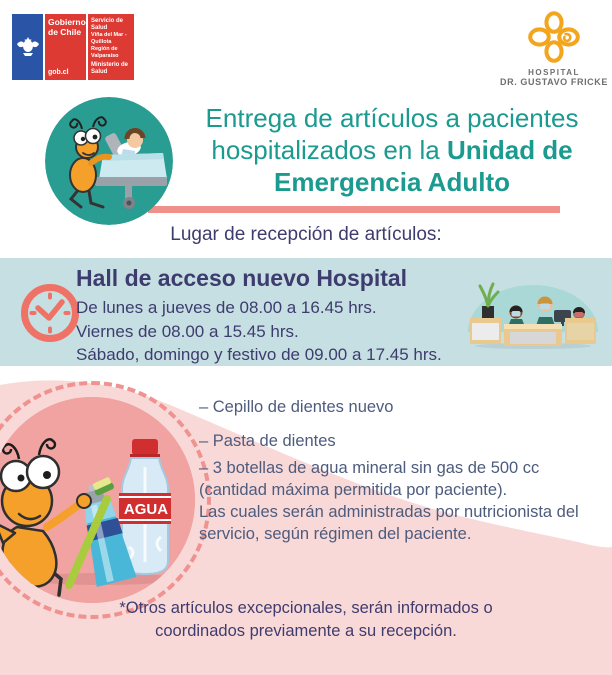 Image resolution: width=612 pixels, height=675 pixels. I want to click on hospital-gustavo-fricke-logo: HOSPITAL DR. GUSTAVO FRICKE, so click(554, 47).